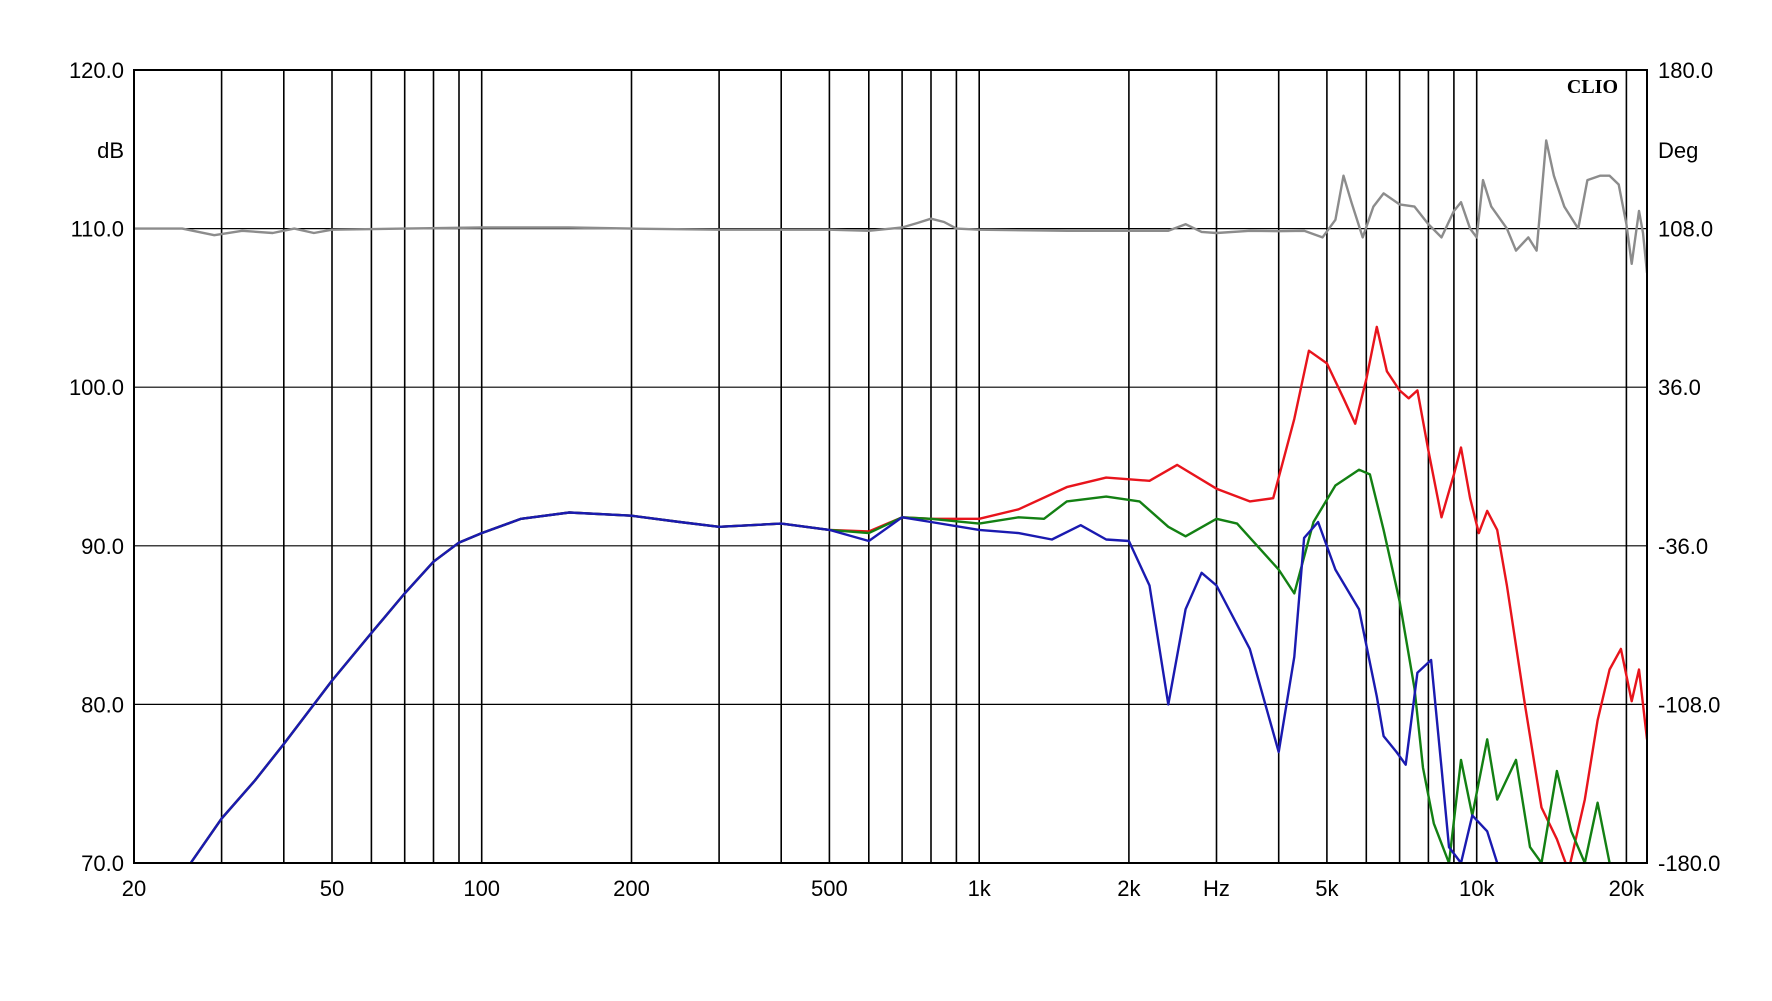  What do you see at coordinates (631, 888) in the screenshot?
I see `x-tick-label: 200` at bounding box center [631, 888].